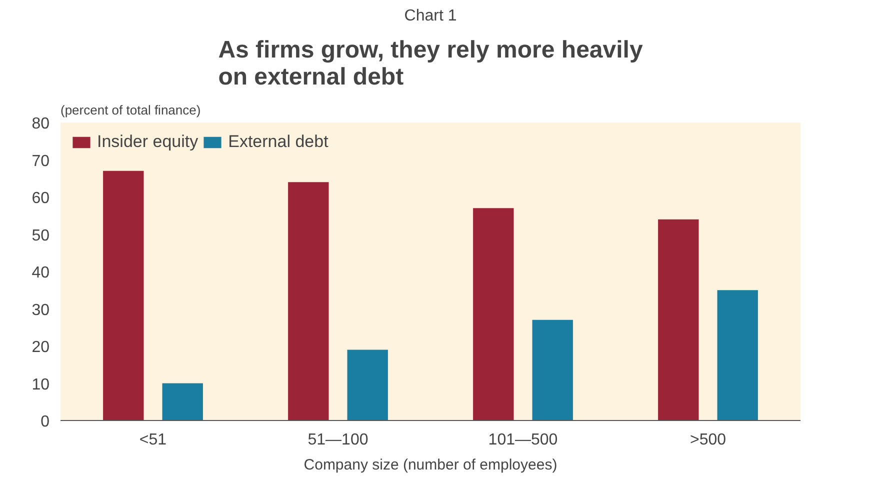 The width and height of the screenshot is (869, 484). What do you see at coordinates (41, 198) in the screenshot?
I see `y-tick-label: 60` at bounding box center [41, 198].